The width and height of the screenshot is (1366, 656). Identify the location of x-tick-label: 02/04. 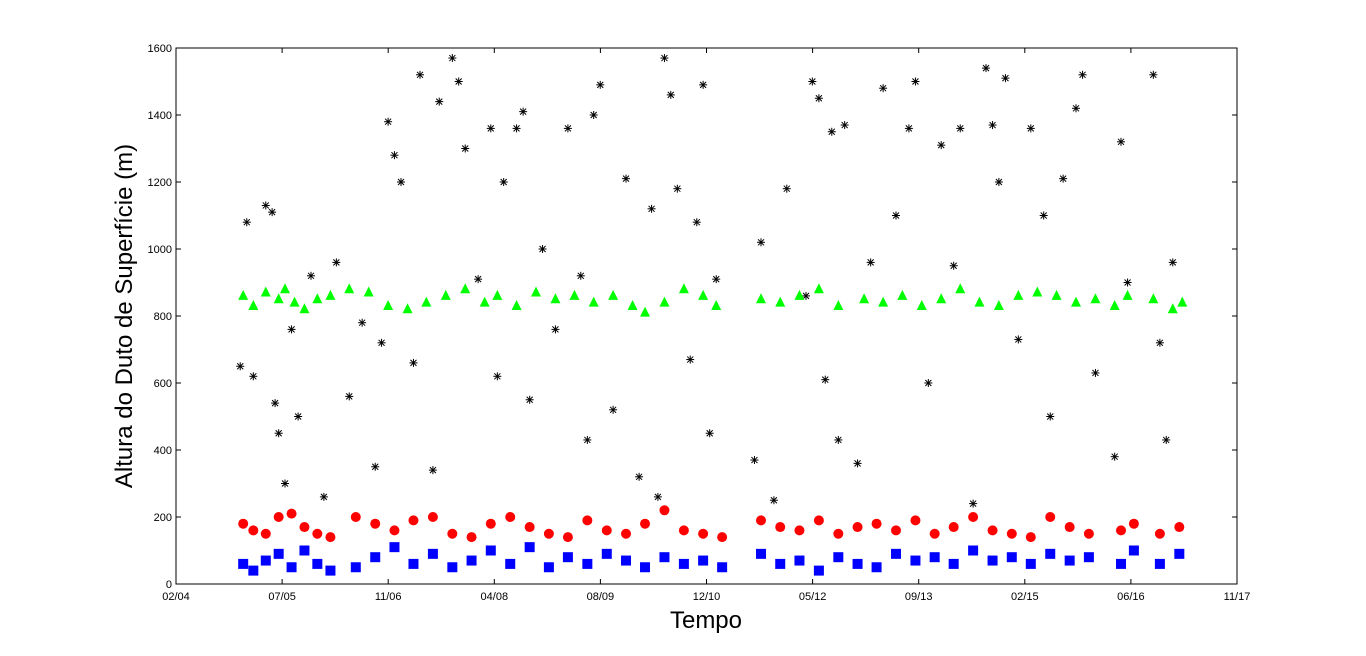
(176, 597).